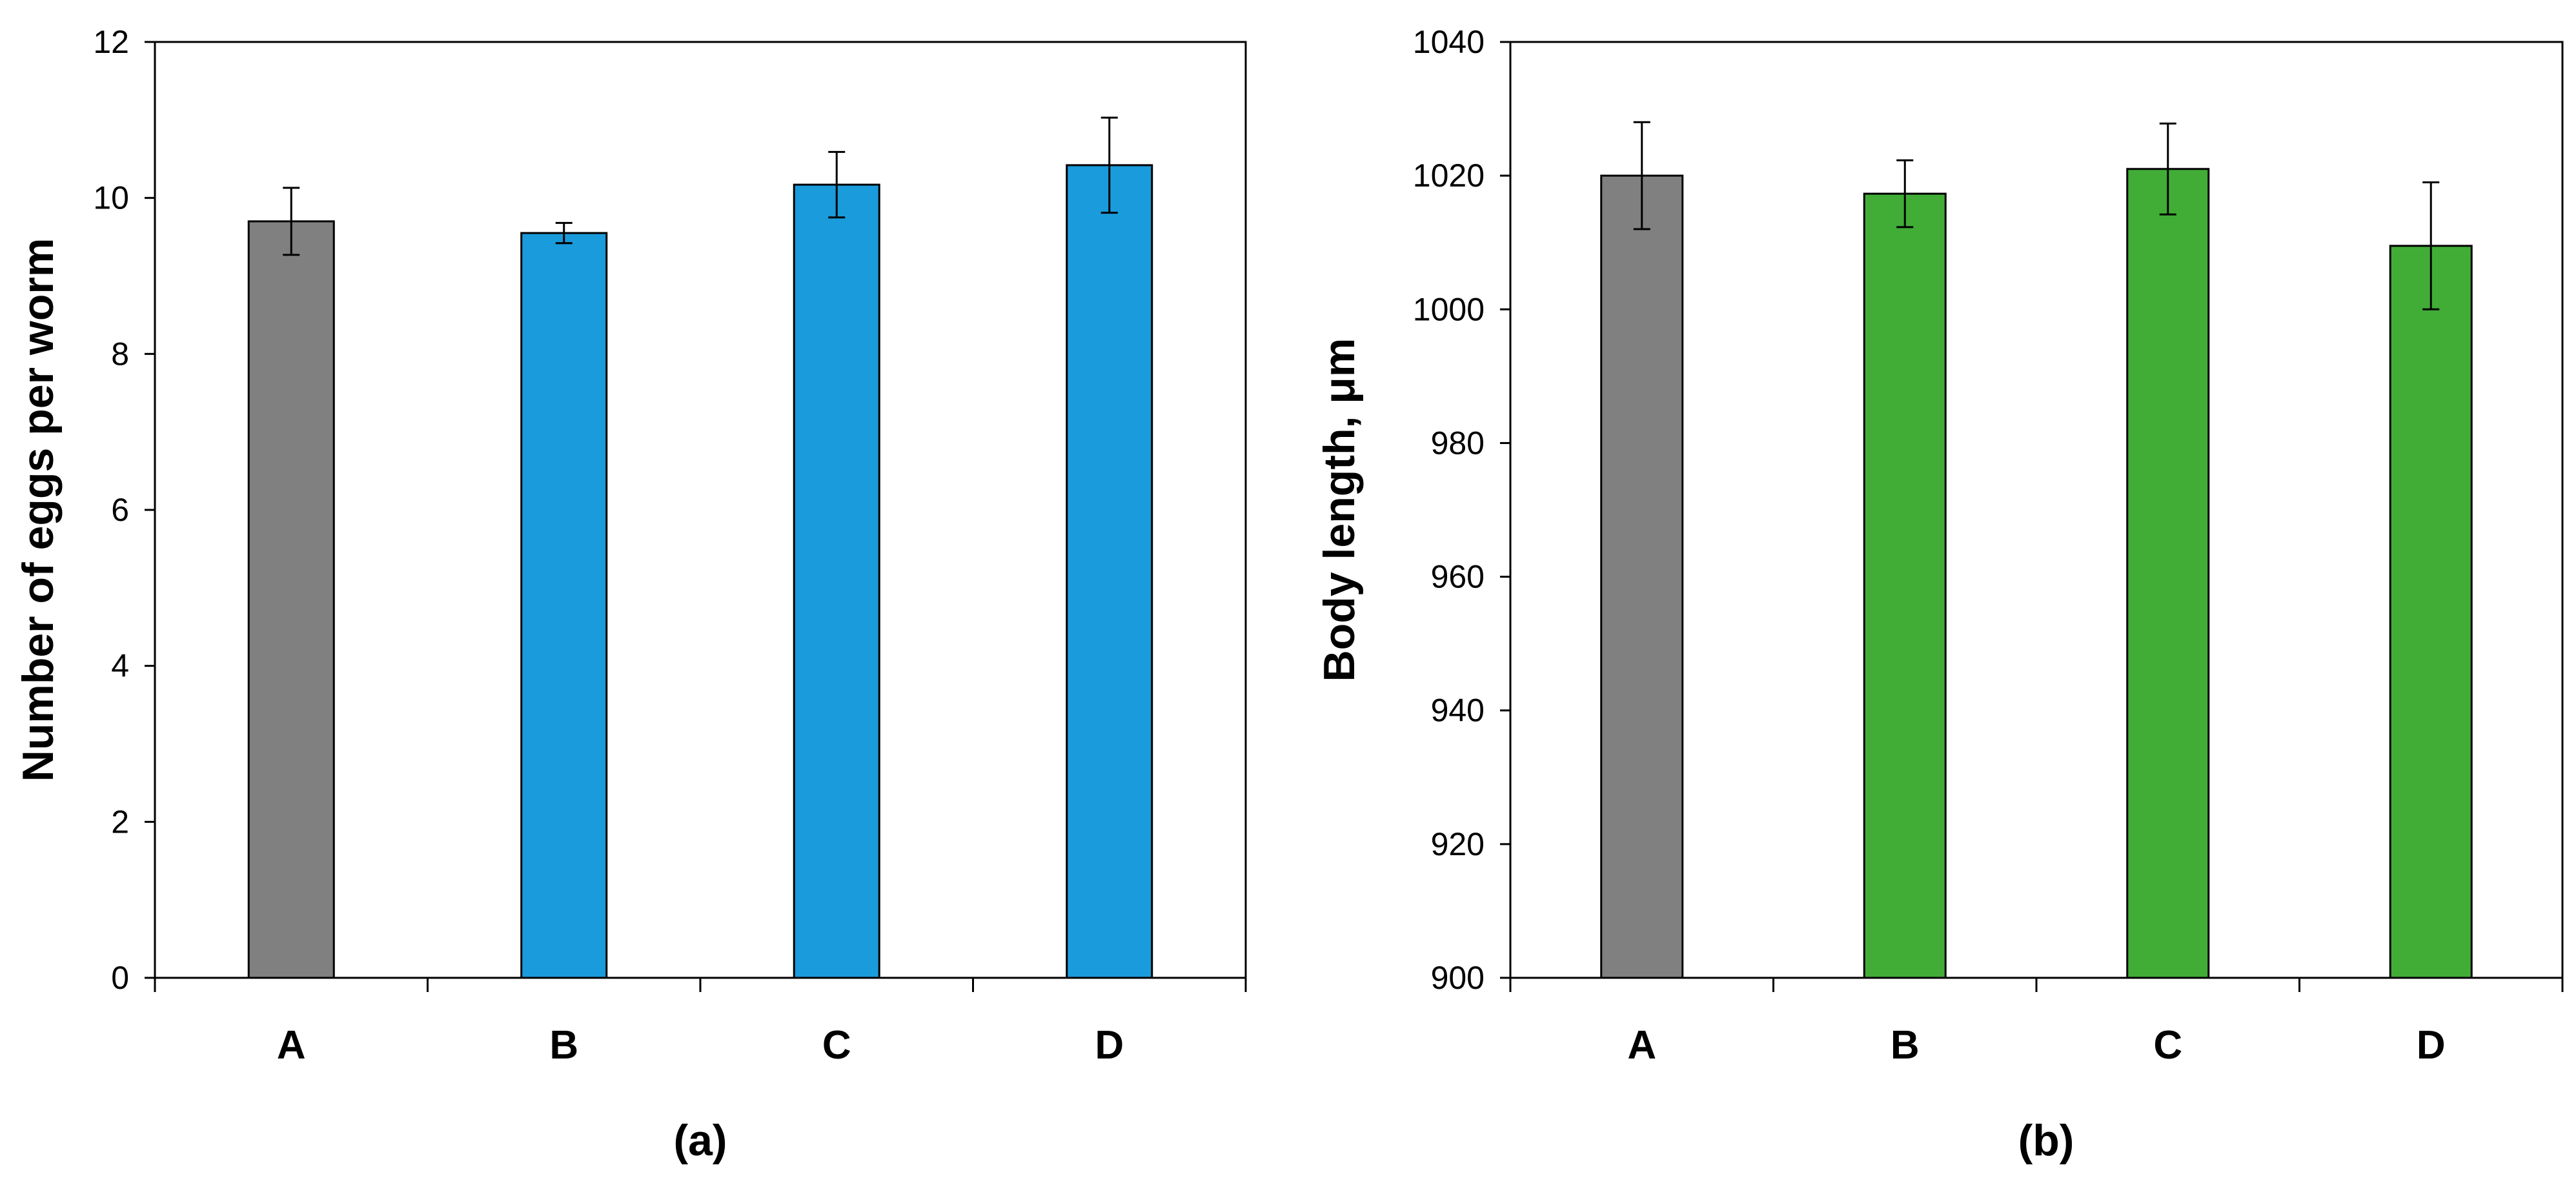  I want to click on y-tick-label-a: 6, so click(120, 510).